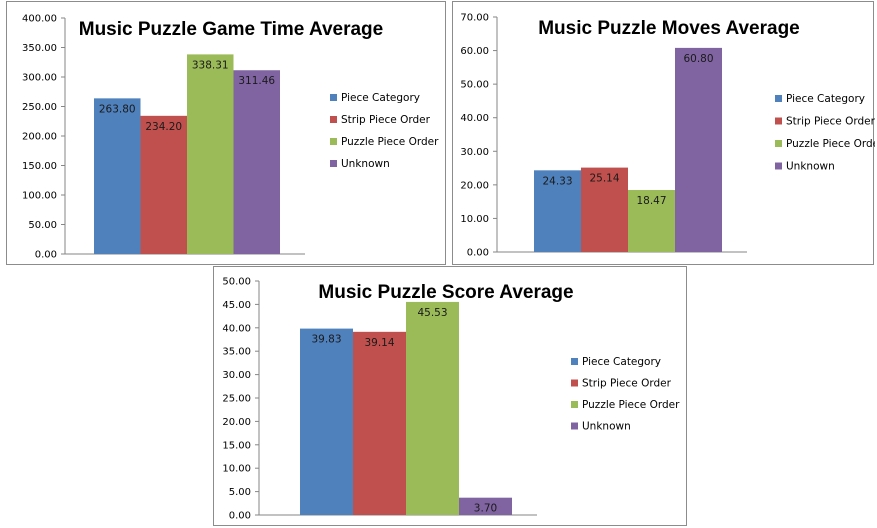 This screenshot has height=528, width=877. Describe the element at coordinates (445, 292) in the screenshot. I see `chart-title: Music Puzzle Score Average` at that location.